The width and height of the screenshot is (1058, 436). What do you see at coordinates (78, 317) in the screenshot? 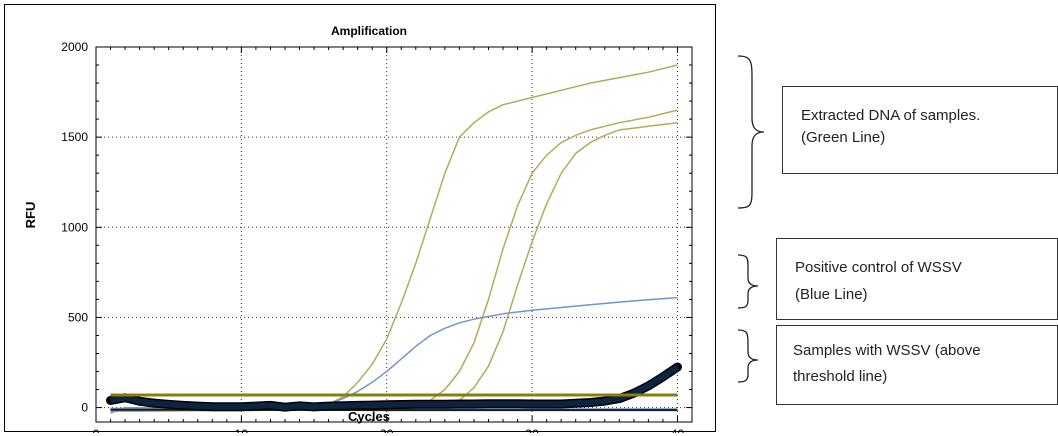
I see `y-tick-label: 500` at bounding box center [78, 317].